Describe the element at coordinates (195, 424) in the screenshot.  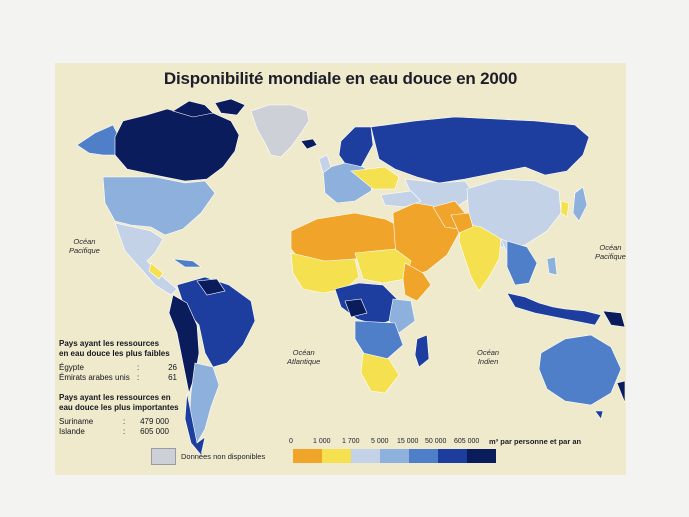
I see `region-chile-south` at that location.